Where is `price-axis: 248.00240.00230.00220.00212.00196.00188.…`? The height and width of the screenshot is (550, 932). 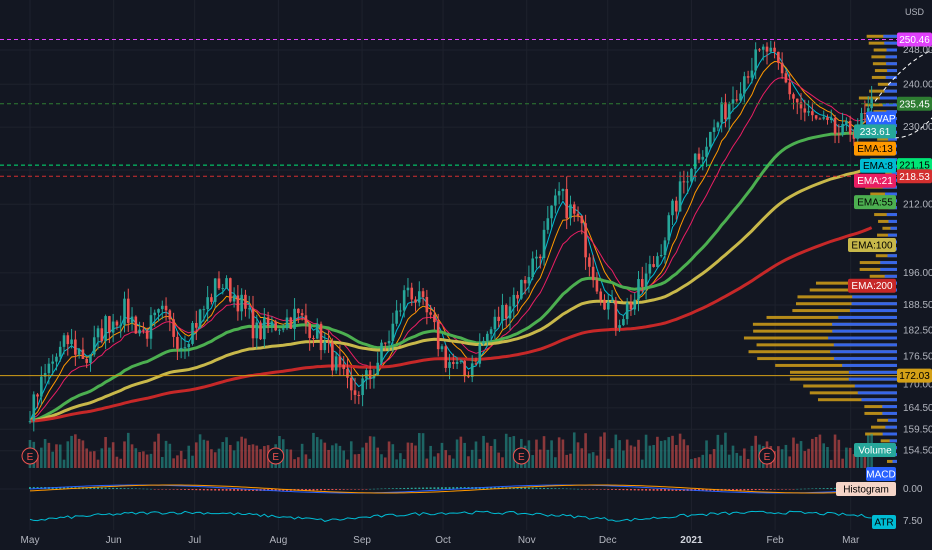
price-axis: 248.00240.00230.00220.00212.00196.00188.… is located at coordinates (917, 286).